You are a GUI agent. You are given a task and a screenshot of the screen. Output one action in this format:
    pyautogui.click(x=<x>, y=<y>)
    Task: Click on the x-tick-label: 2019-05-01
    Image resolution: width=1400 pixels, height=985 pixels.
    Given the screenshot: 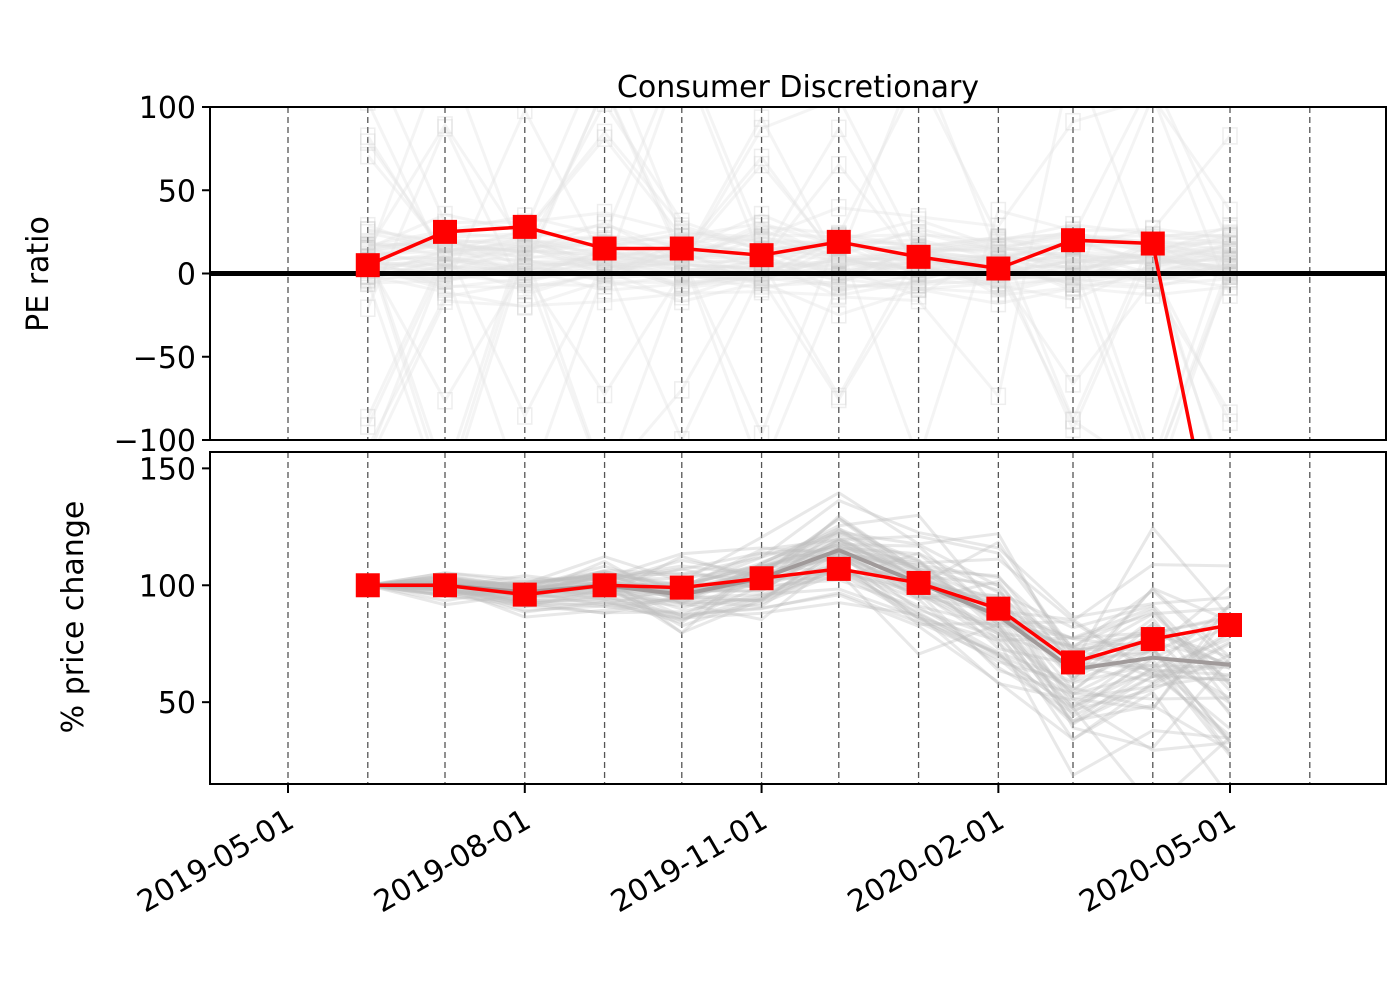 What is the action you would take?
    pyautogui.click(x=216, y=861)
    